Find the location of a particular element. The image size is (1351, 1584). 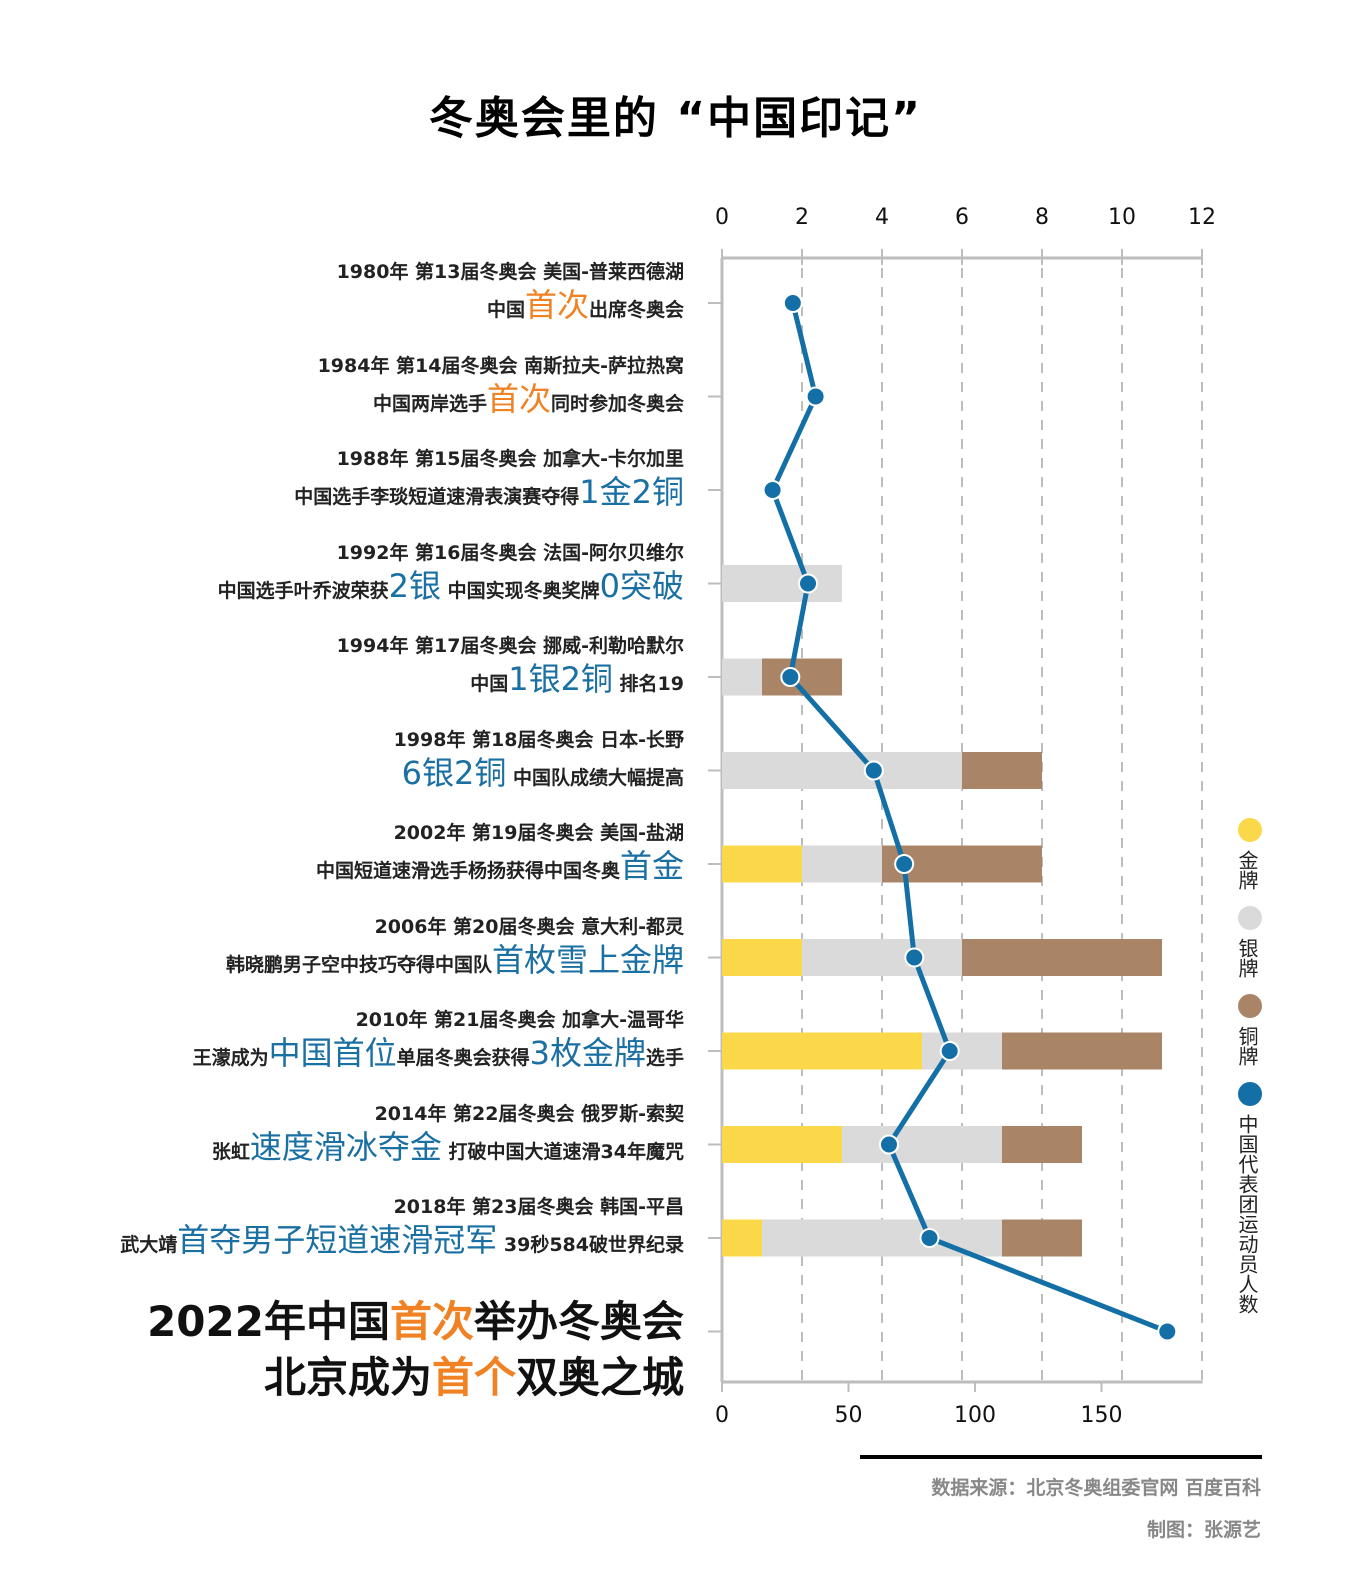

event-description: 中国选手李琰短道速滑表演赛夺得1金2铜 is located at coordinates (489, 494).